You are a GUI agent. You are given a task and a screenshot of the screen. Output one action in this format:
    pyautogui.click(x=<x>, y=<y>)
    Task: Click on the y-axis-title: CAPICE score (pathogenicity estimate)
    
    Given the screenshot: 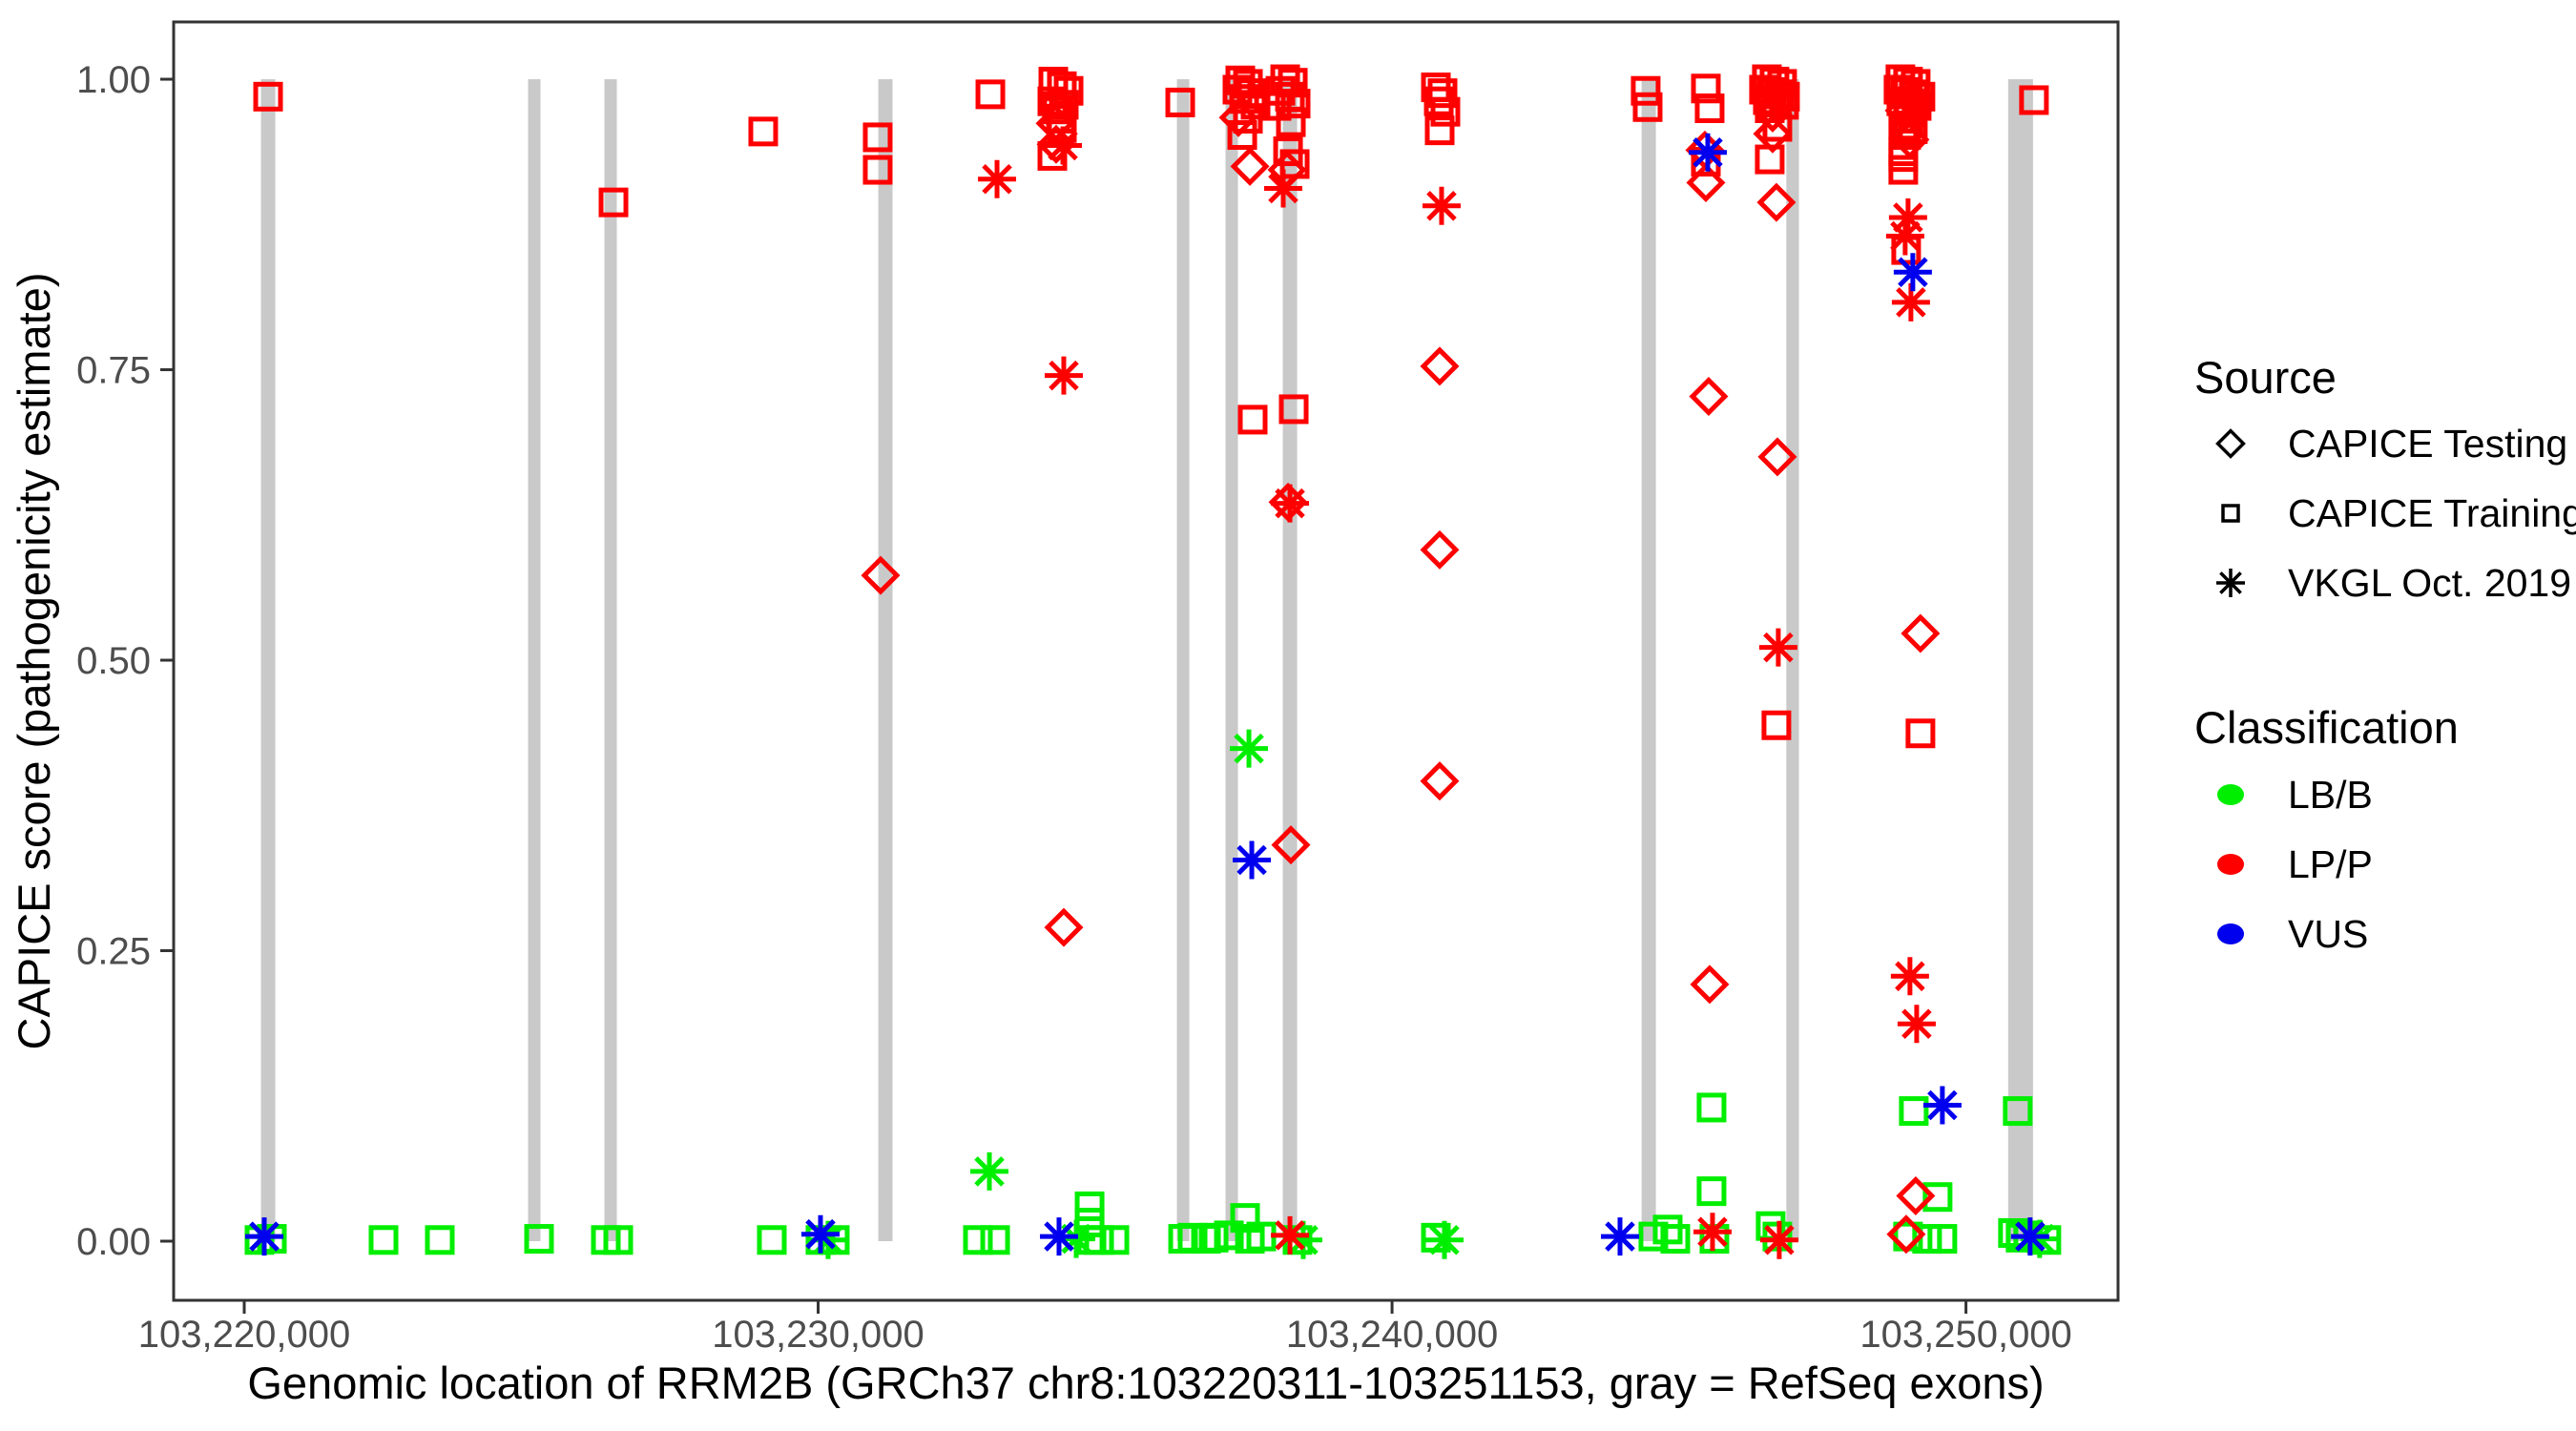 What is the action you would take?
    pyautogui.click(x=34, y=661)
    